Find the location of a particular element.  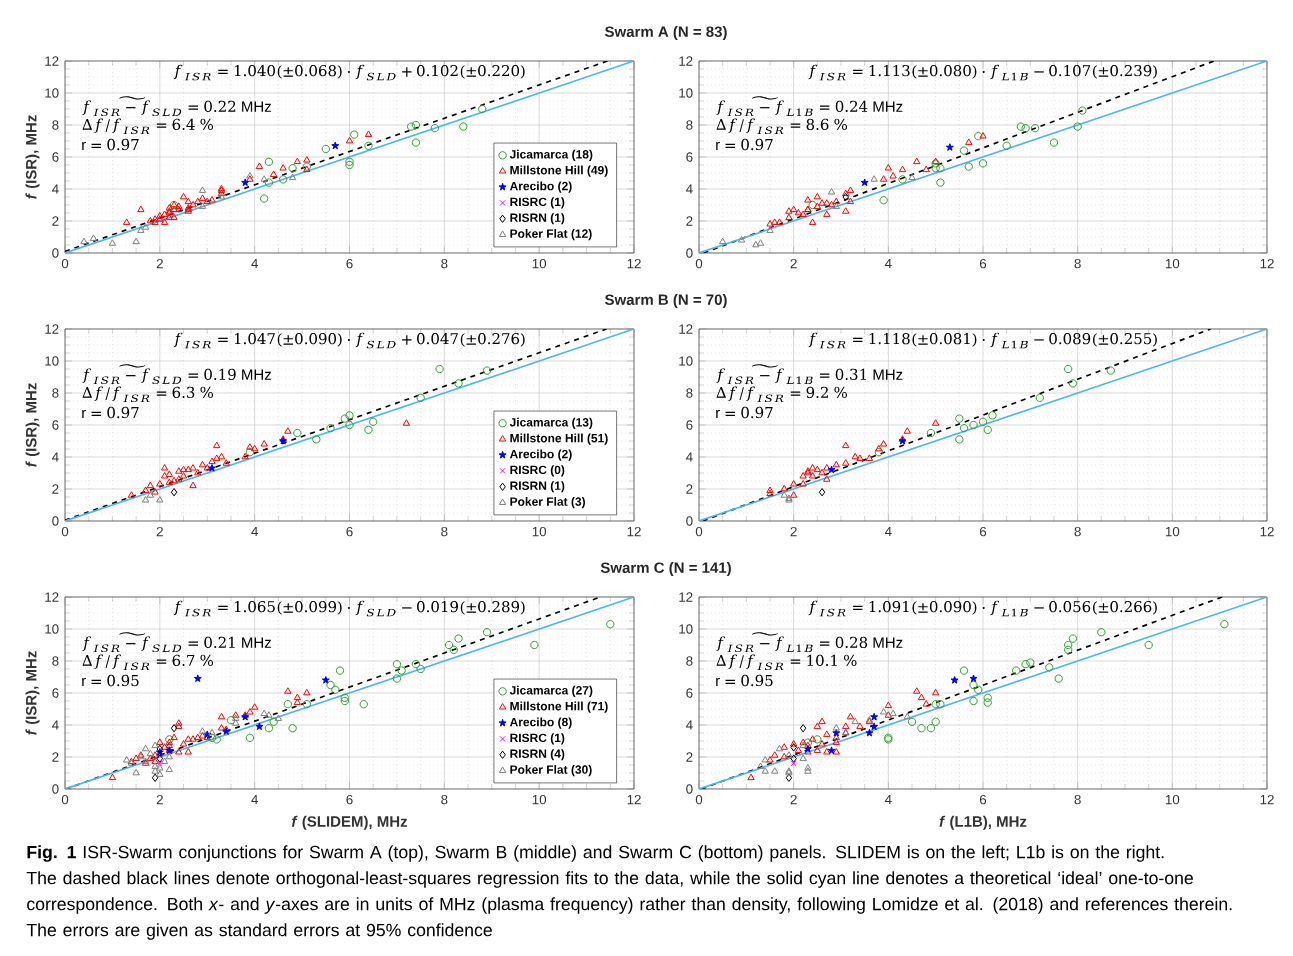

annotation: $\Delta f/f_{ISR} = 9.2\ \%$ is located at coordinates (782, 394).